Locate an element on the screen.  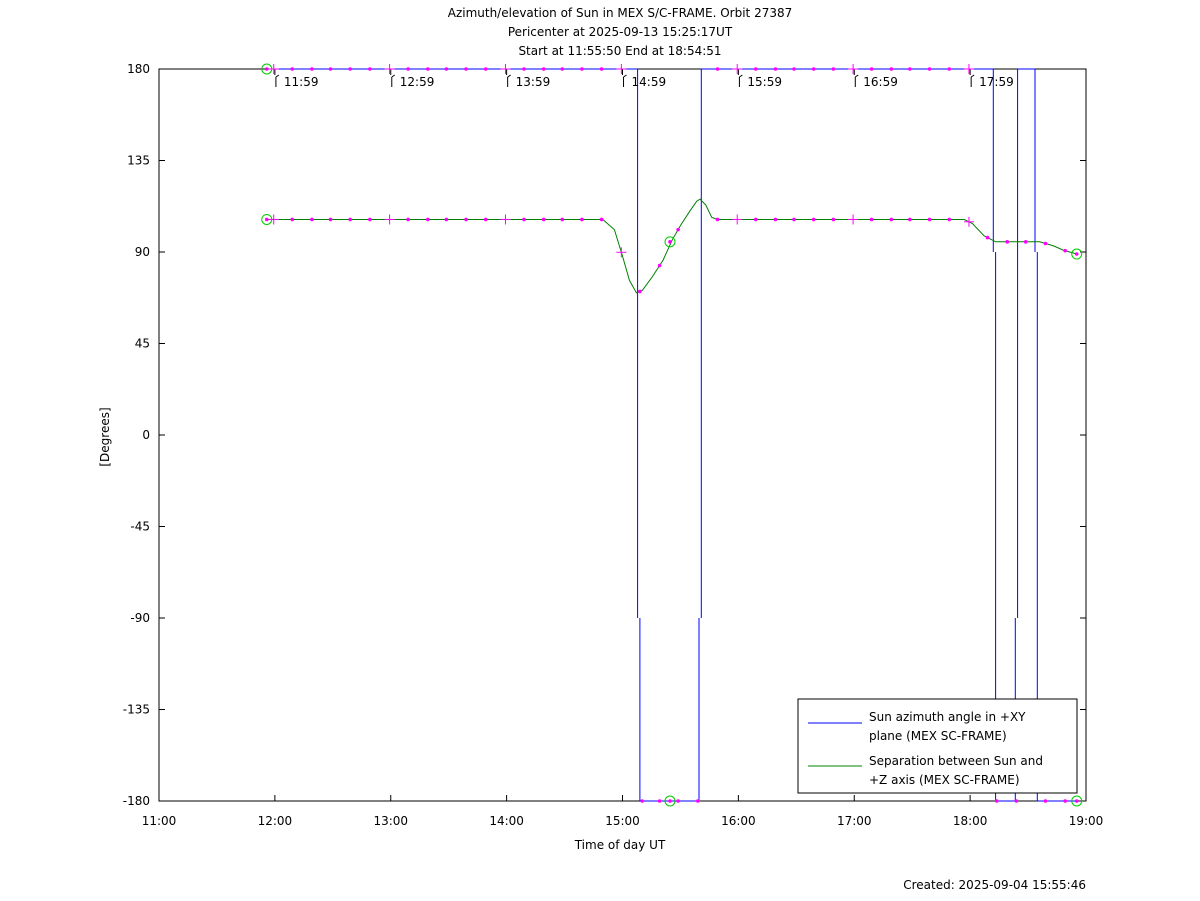
y-axis-tick-labels: 180 135 90 45 0 -45 -90 -135 -180 is located at coordinates (136, 435).